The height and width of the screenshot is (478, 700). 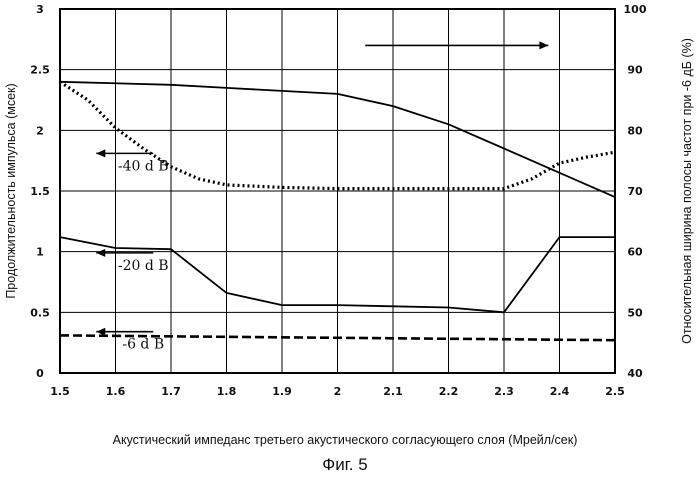 What do you see at coordinates (635, 130) in the screenshot?
I see `y-right-tick-label: 80` at bounding box center [635, 130].